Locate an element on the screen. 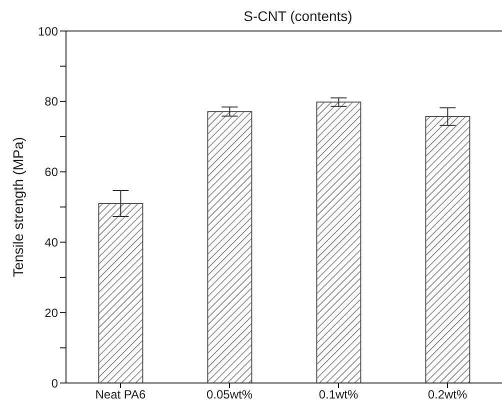  x-tick-label: 0.1wt% is located at coordinates (338, 395).